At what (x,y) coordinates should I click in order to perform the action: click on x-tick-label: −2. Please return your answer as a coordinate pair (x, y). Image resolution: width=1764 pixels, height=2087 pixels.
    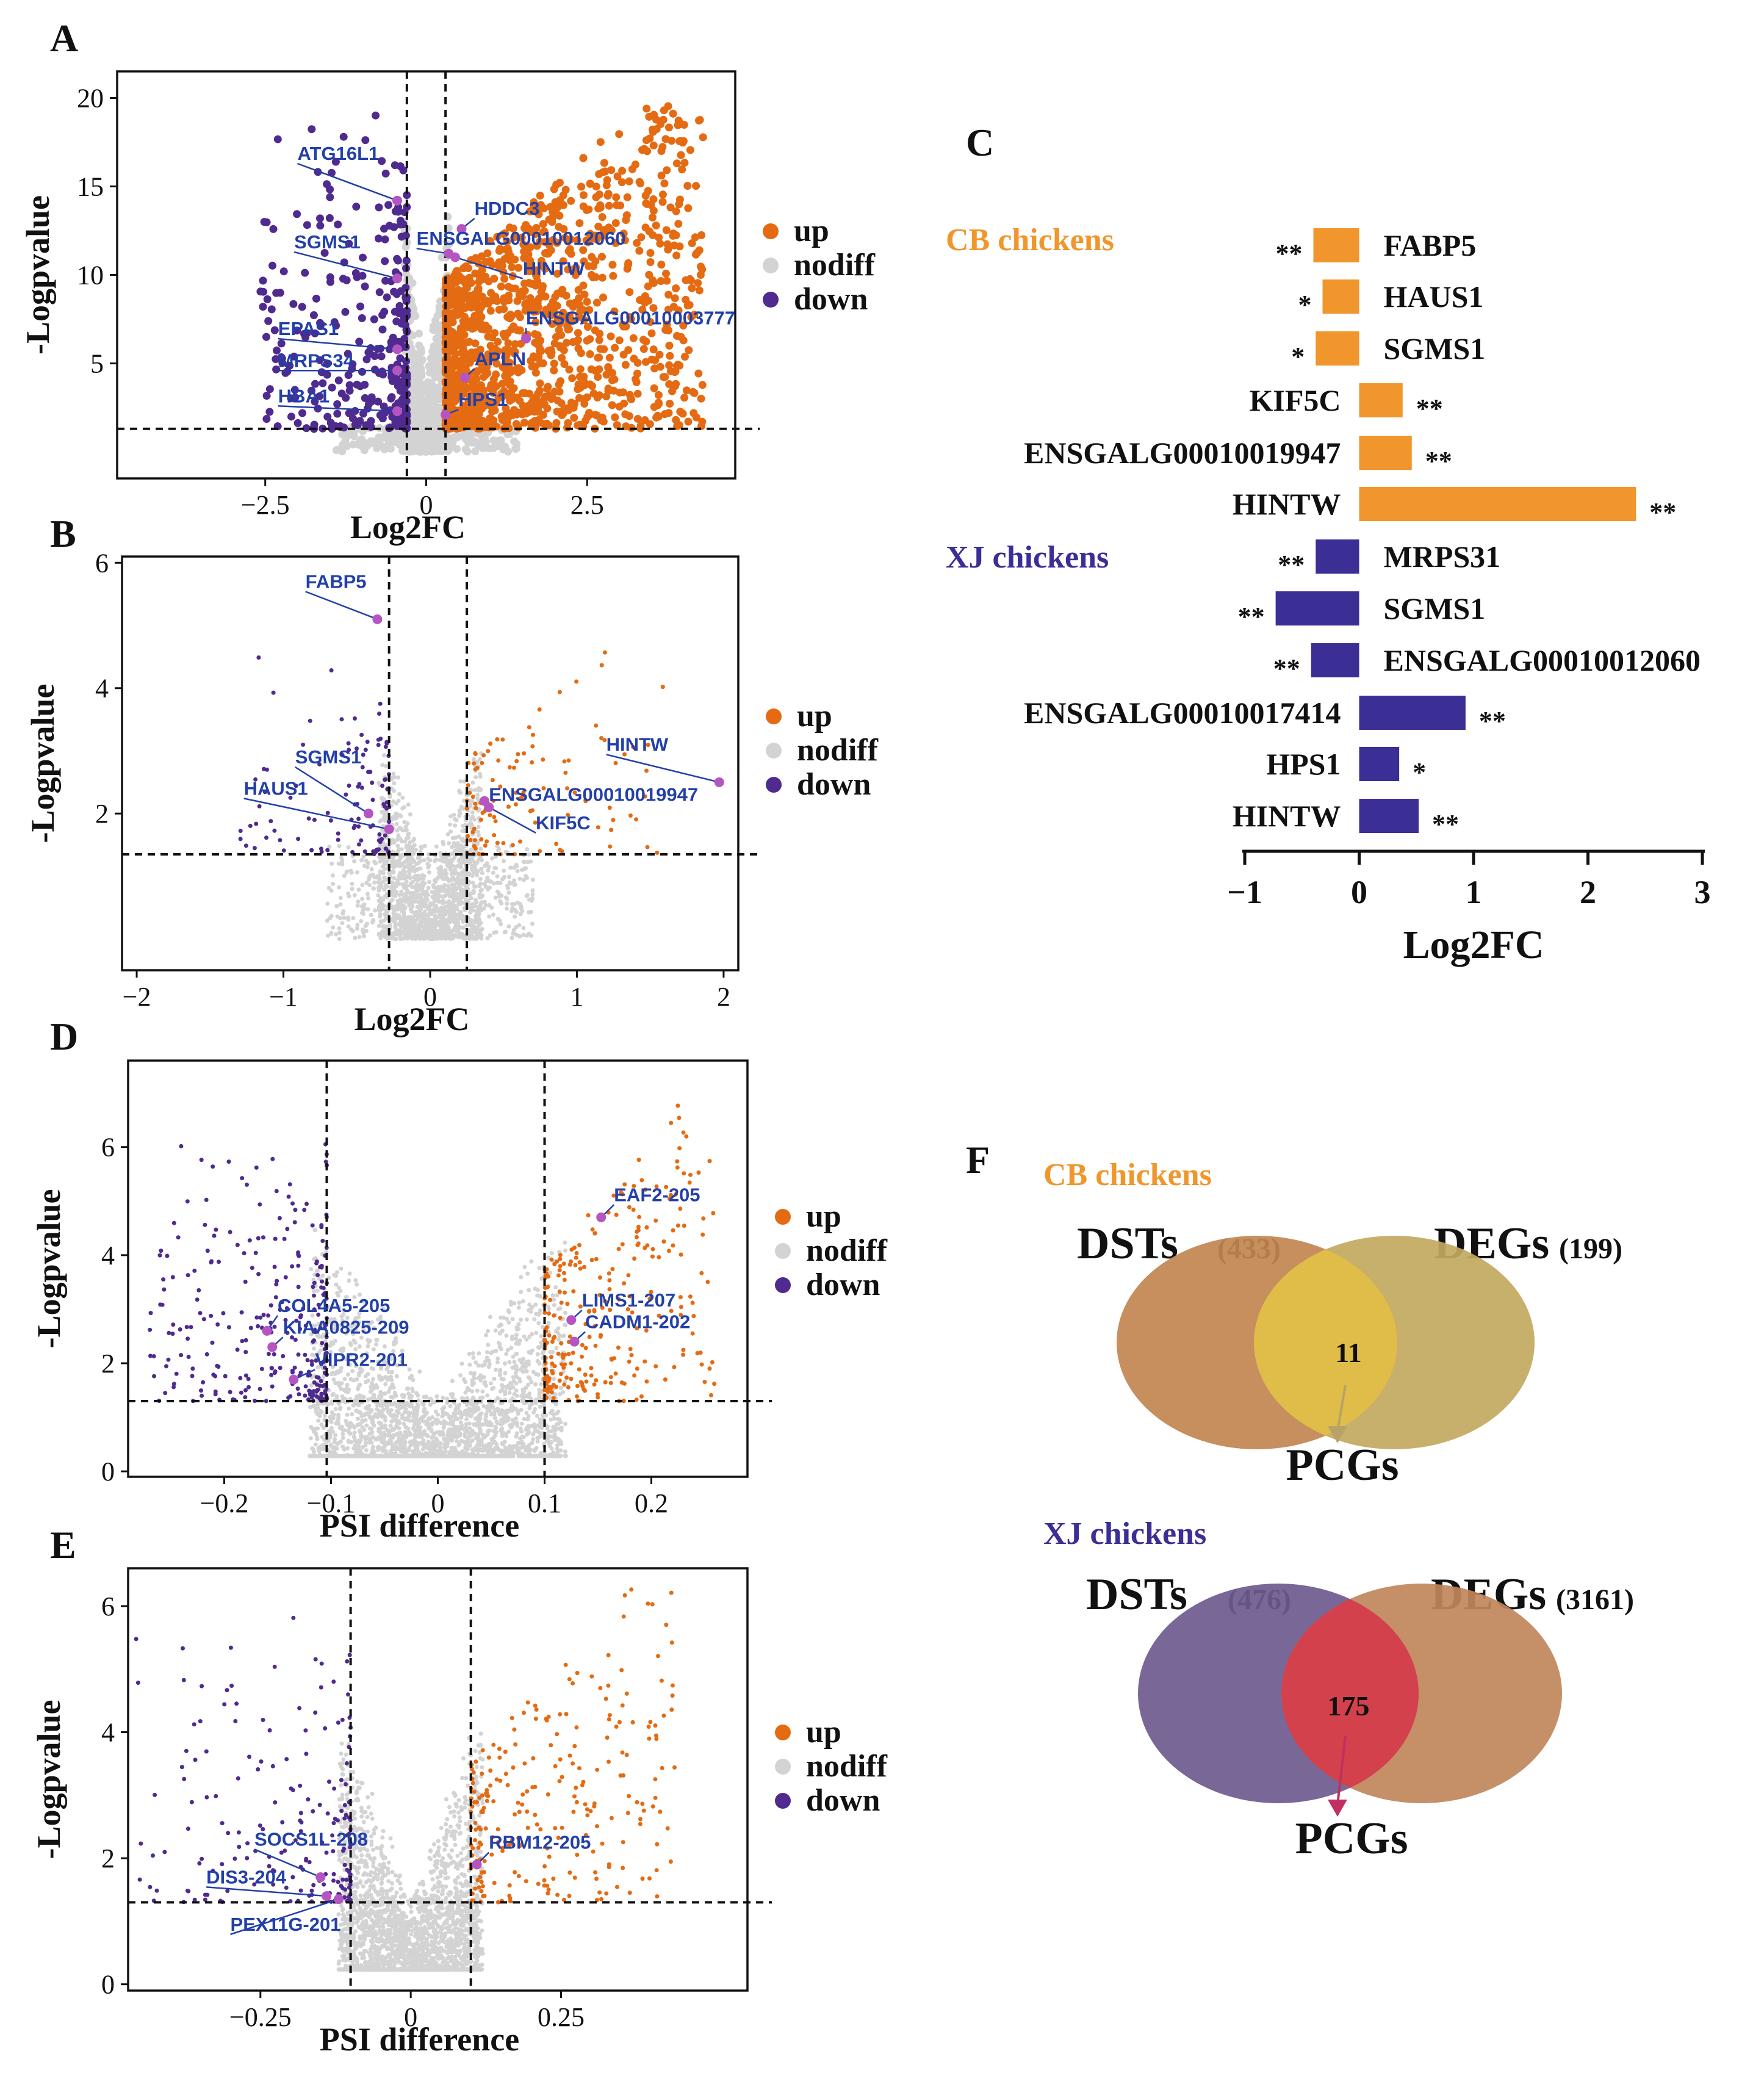
    Looking at the image, I should click on (137, 997).